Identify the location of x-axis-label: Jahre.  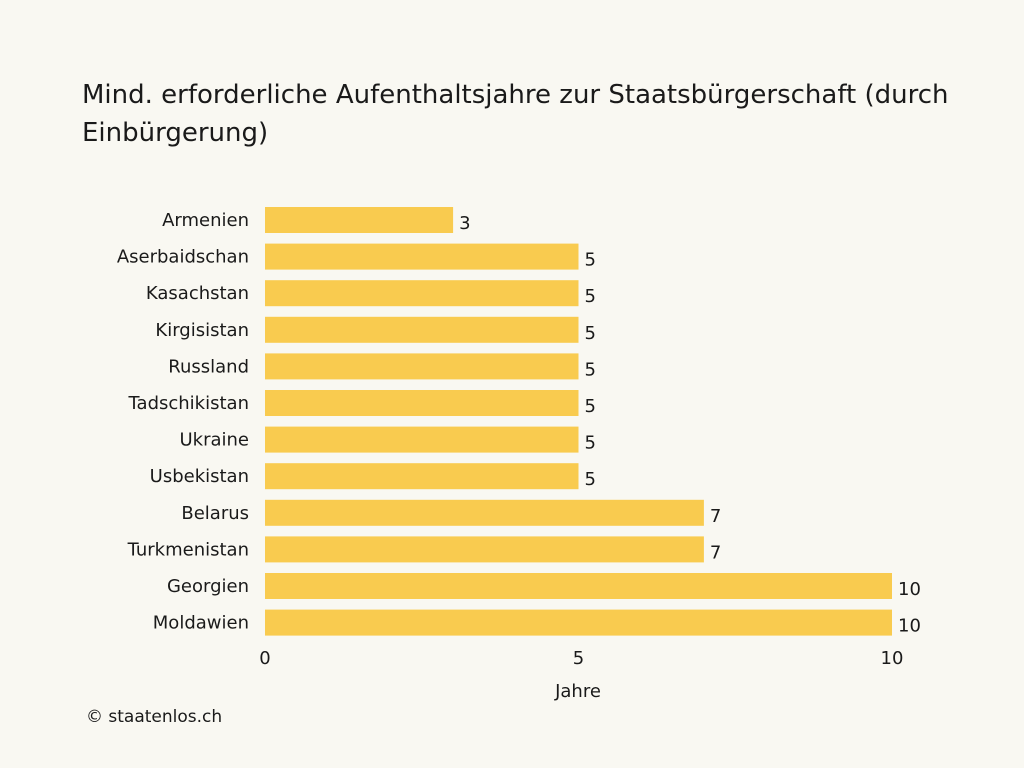
(577, 691).